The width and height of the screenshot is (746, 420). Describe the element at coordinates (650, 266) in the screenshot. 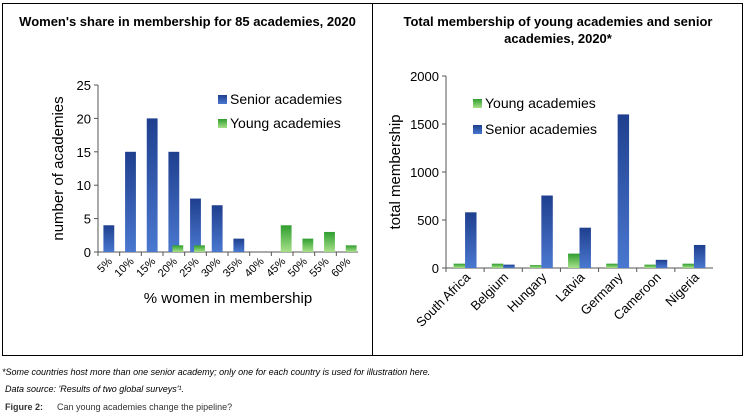

I see `bar-young-academies-cameroon` at that location.